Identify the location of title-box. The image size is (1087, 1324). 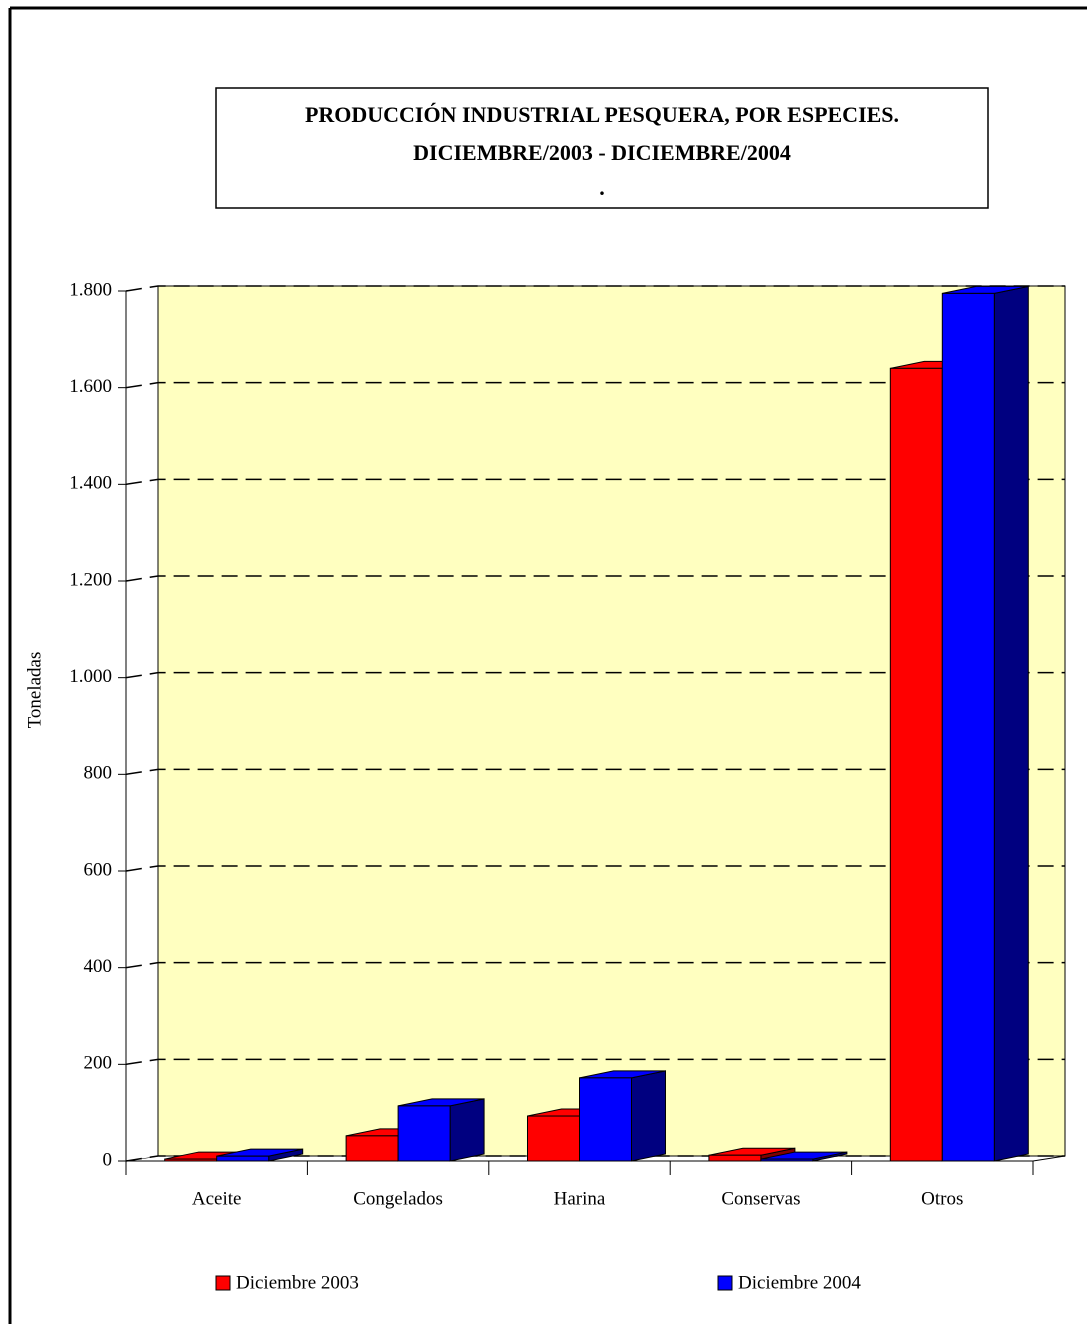
(602, 148).